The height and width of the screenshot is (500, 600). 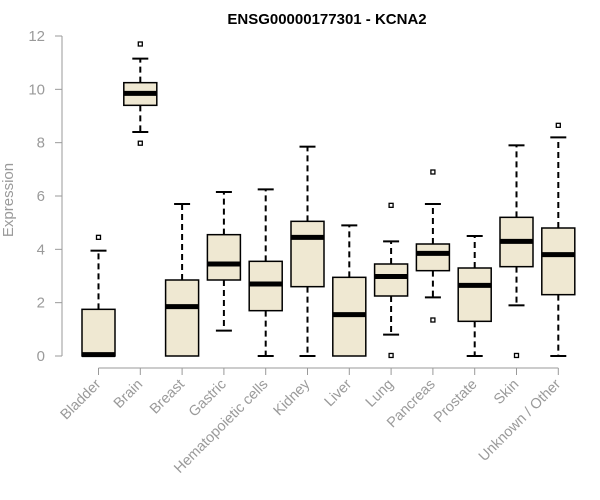 I want to click on box-pancreas, so click(x=433, y=246).